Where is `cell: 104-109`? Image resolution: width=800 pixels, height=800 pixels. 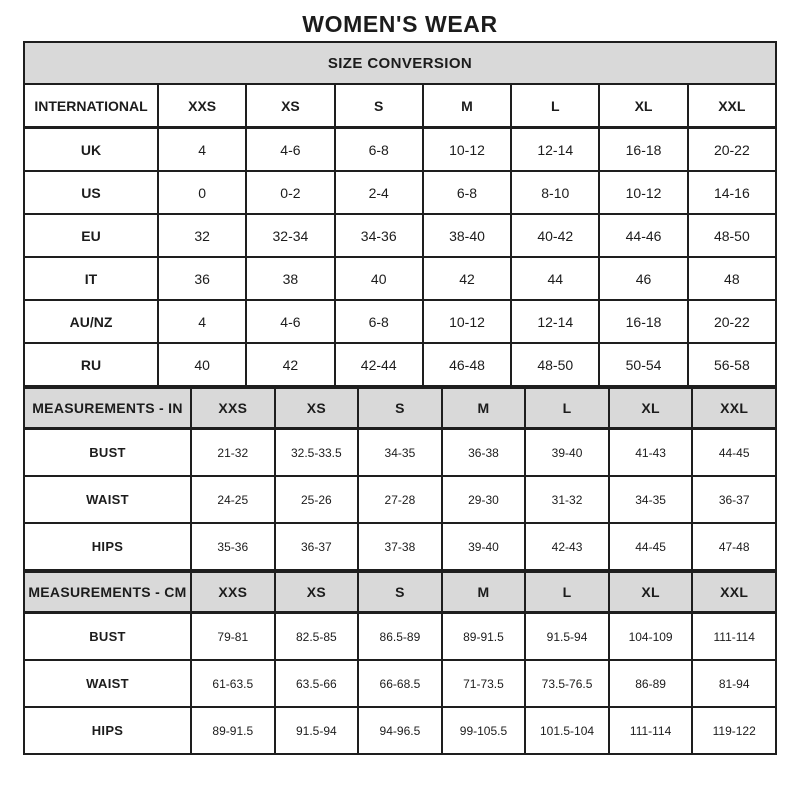 cell: 104-109 is located at coordinates (650, 636).